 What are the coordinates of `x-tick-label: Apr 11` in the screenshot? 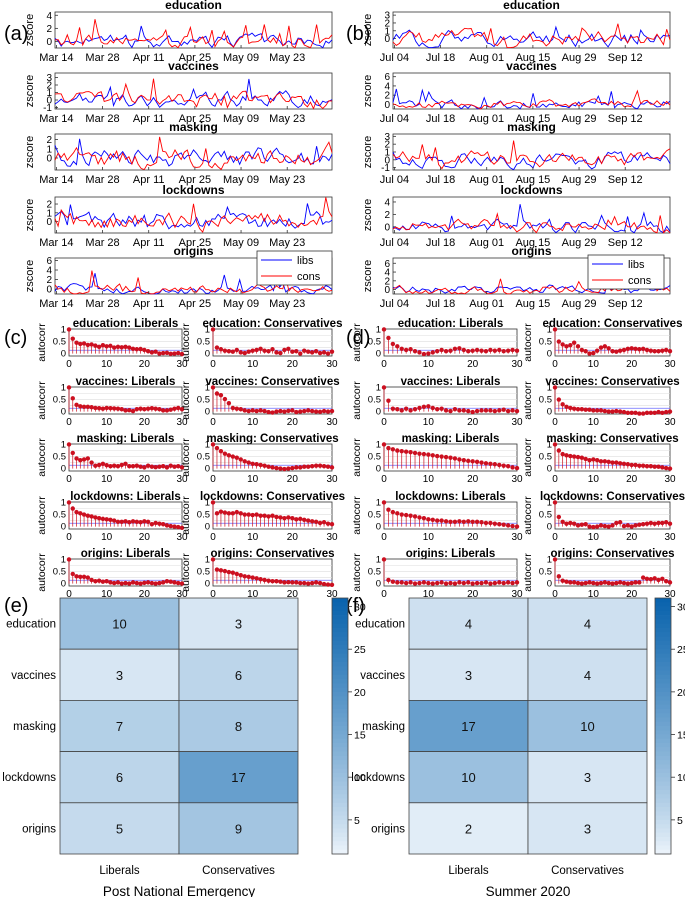 It's located at (149, 119).